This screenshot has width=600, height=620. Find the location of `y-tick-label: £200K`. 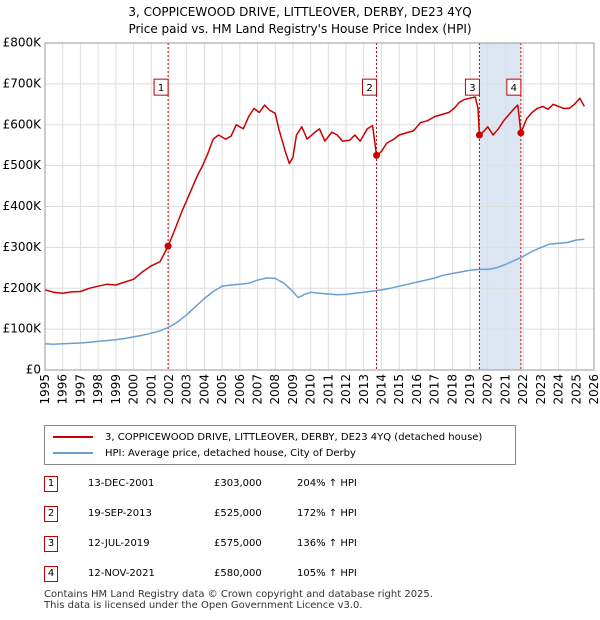

y-tick-label: £200K is located at coordinates (23, 288).